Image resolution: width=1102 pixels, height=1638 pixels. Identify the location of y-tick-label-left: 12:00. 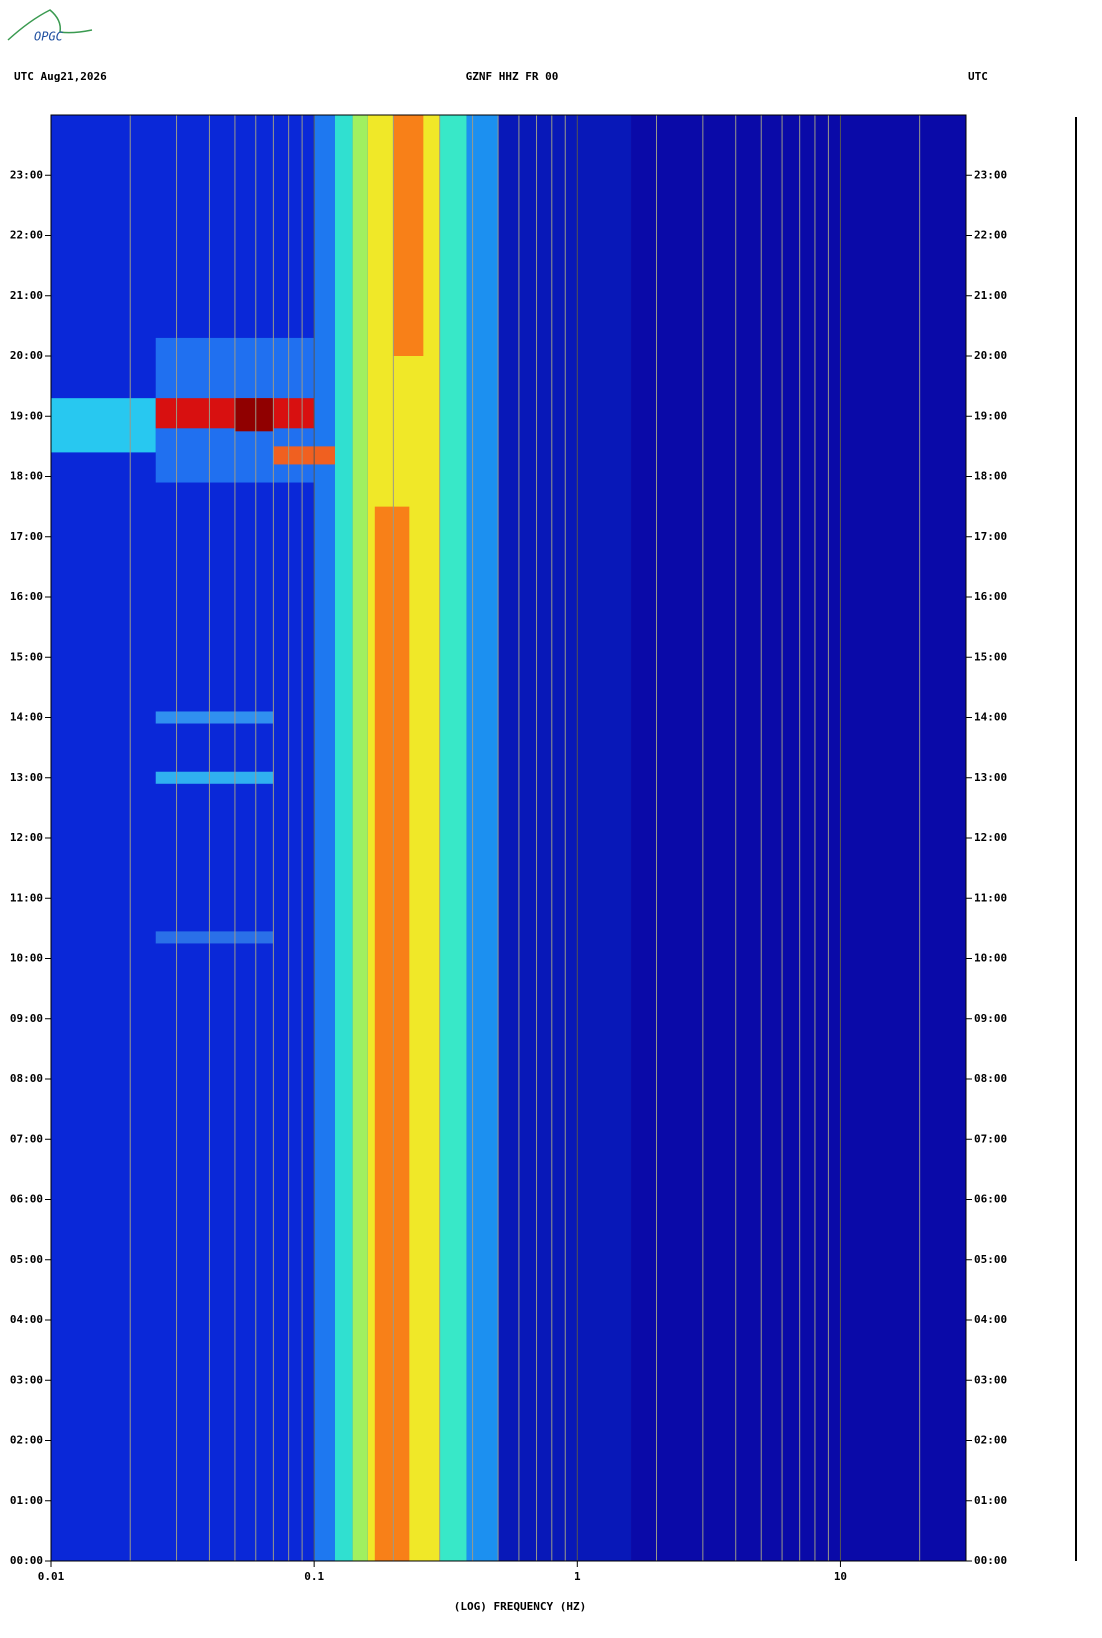
(26, 837).